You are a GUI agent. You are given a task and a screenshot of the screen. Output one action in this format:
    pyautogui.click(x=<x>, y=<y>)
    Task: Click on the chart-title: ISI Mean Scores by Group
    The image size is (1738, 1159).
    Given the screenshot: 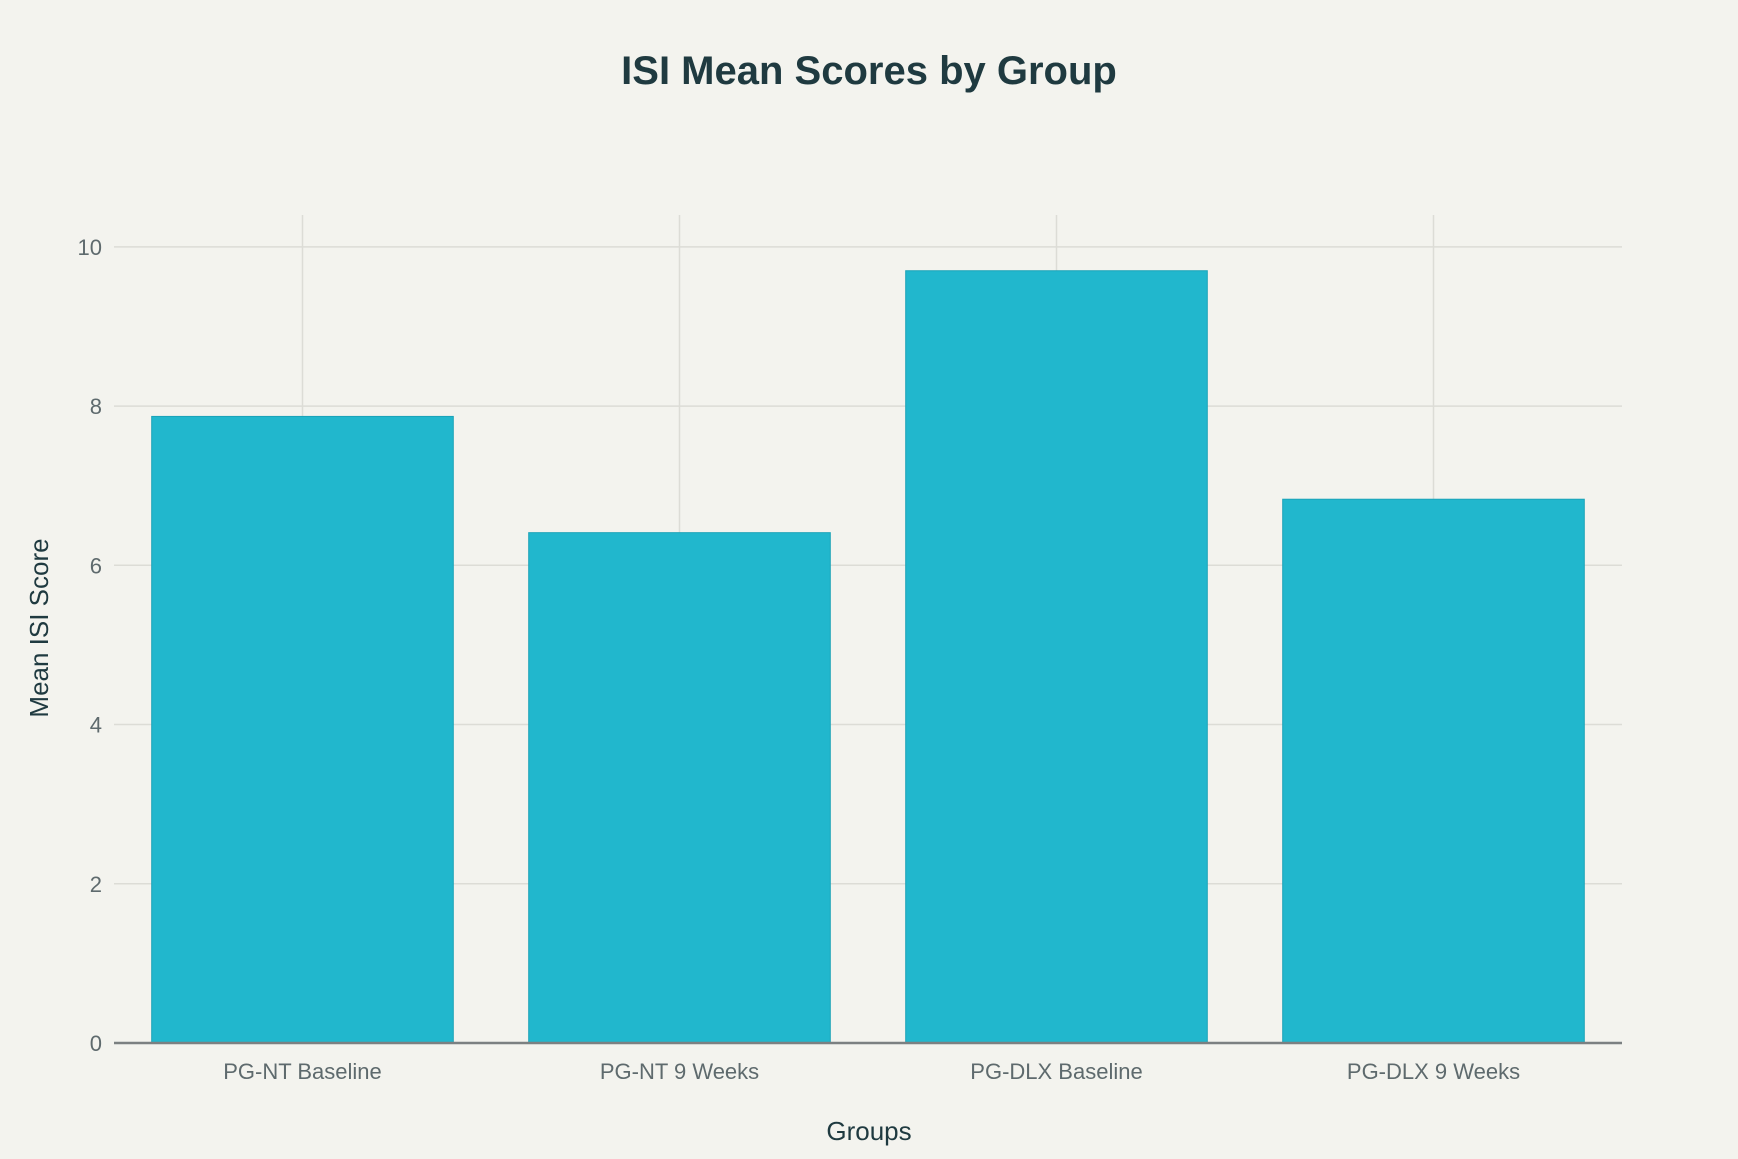 What is the action you would take?
    pyautogui.click(x=869, y=71)
    